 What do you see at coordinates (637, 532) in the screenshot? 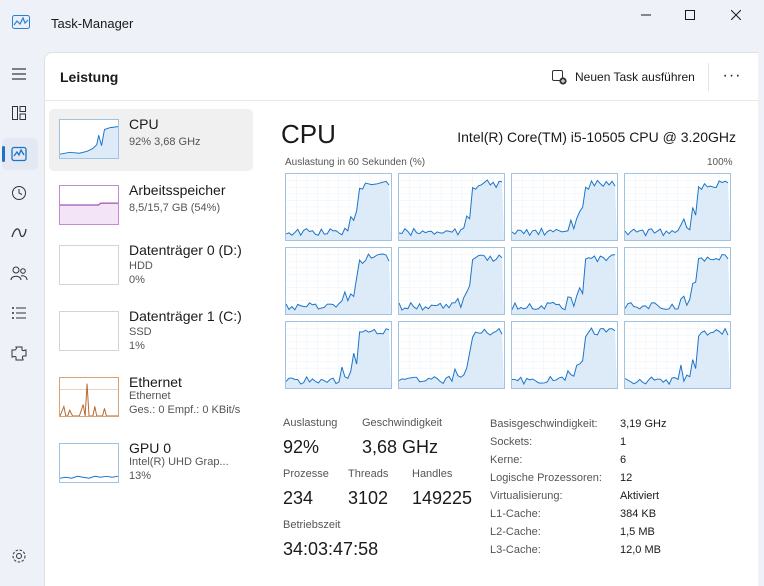
I see `spec-value: 1,5 MB` at bounding box center [637, 532].